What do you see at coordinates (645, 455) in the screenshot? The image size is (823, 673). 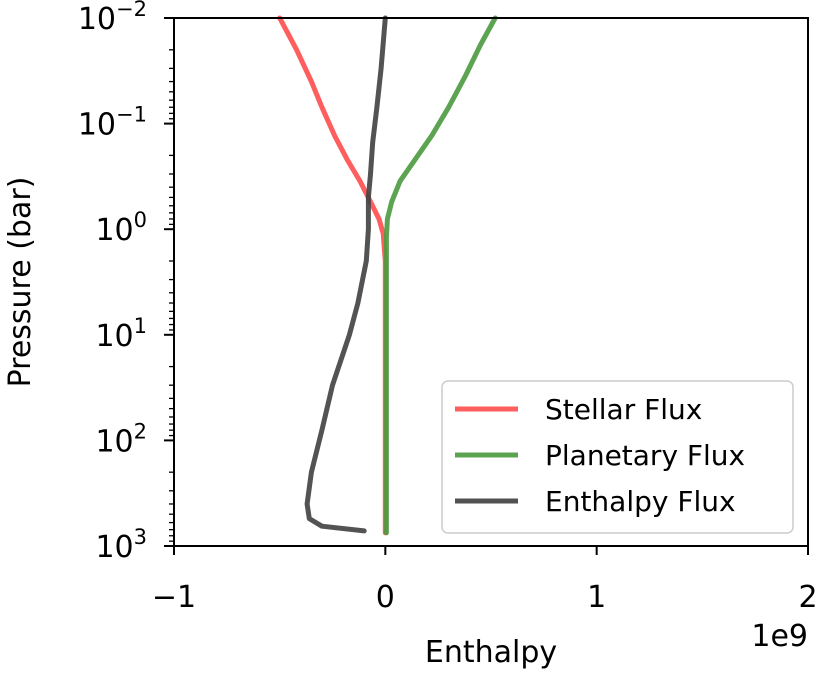 I see `legend-label-2: Planetary Flux` at bounding box center [645, 455].